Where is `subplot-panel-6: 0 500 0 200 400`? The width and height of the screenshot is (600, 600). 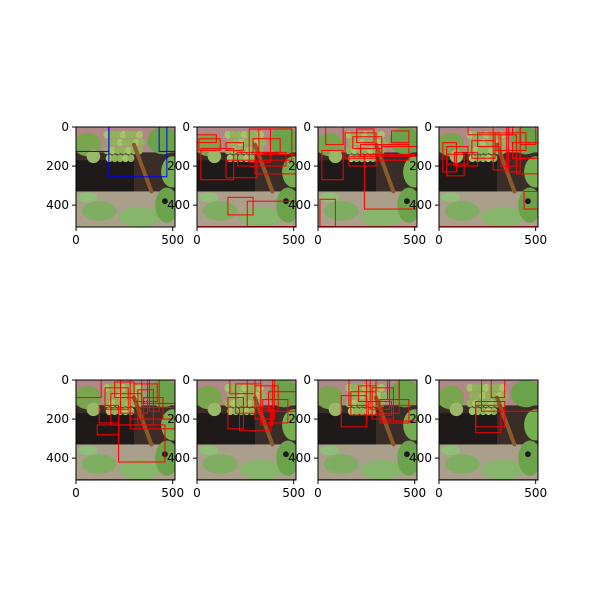
subplot-panel-6: 0 500 0 200 400 is located at coordinates (236, 436).